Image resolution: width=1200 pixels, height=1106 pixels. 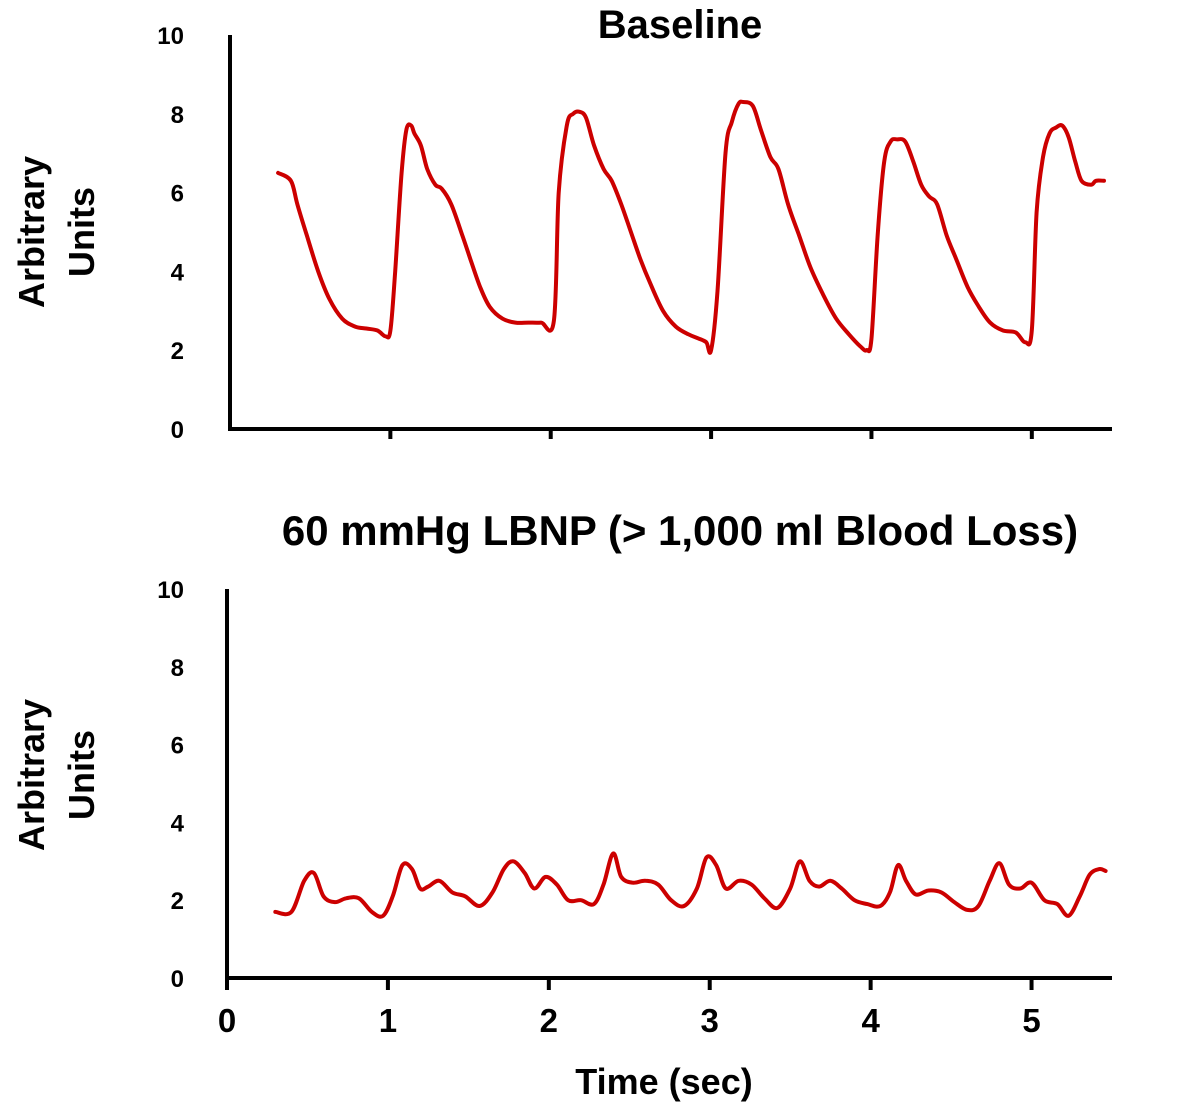 What do you see at coordinates (170, 36) in the screenshot?
I see `panel-1-ytick-label: 10` at bounding box center [170, 36].